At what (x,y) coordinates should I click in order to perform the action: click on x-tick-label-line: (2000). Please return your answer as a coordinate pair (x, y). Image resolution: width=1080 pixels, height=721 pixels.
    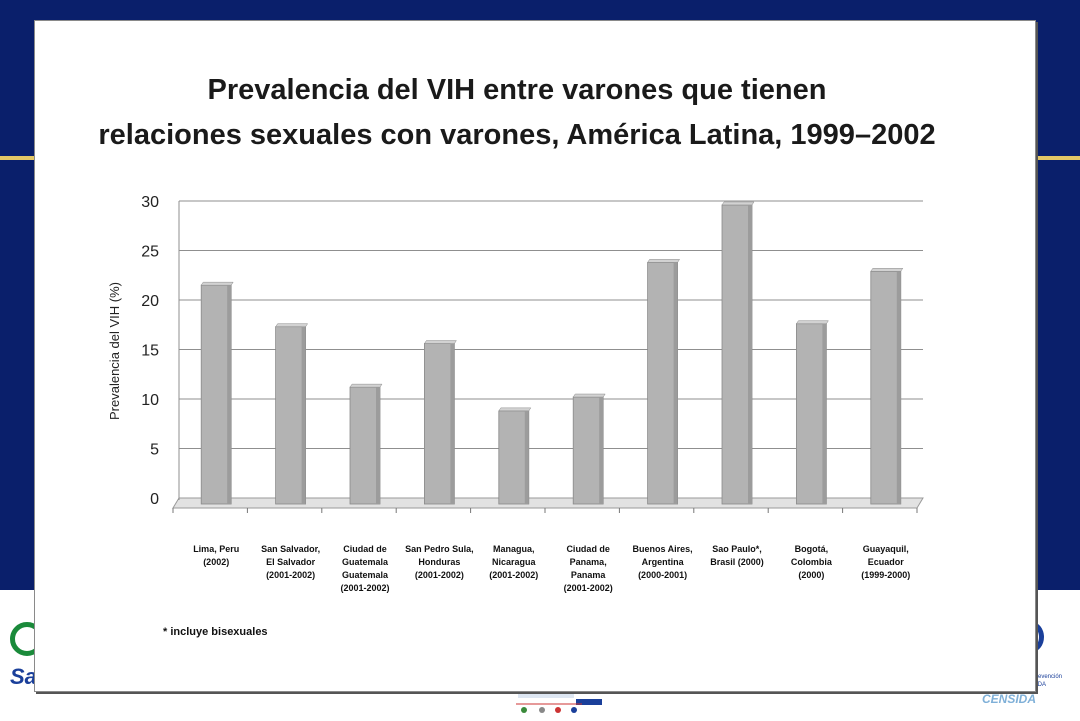
    Looking at the image, I should click on (811, 575).